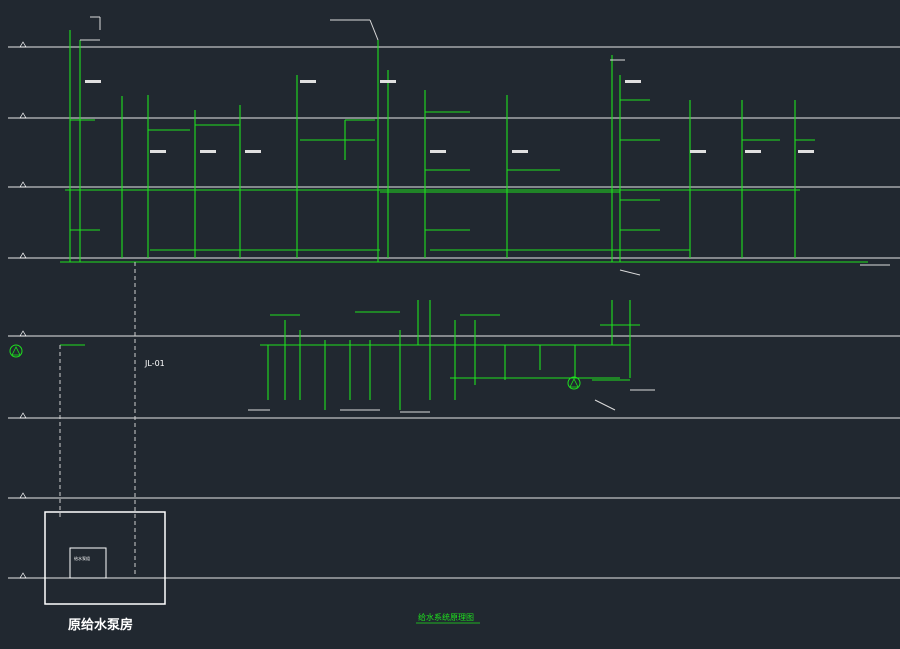  What do you see at coordinates (100, 625) in the screenshot?
I see `pump-room-label: 原给水泵房` at bounding box center [100, 625].